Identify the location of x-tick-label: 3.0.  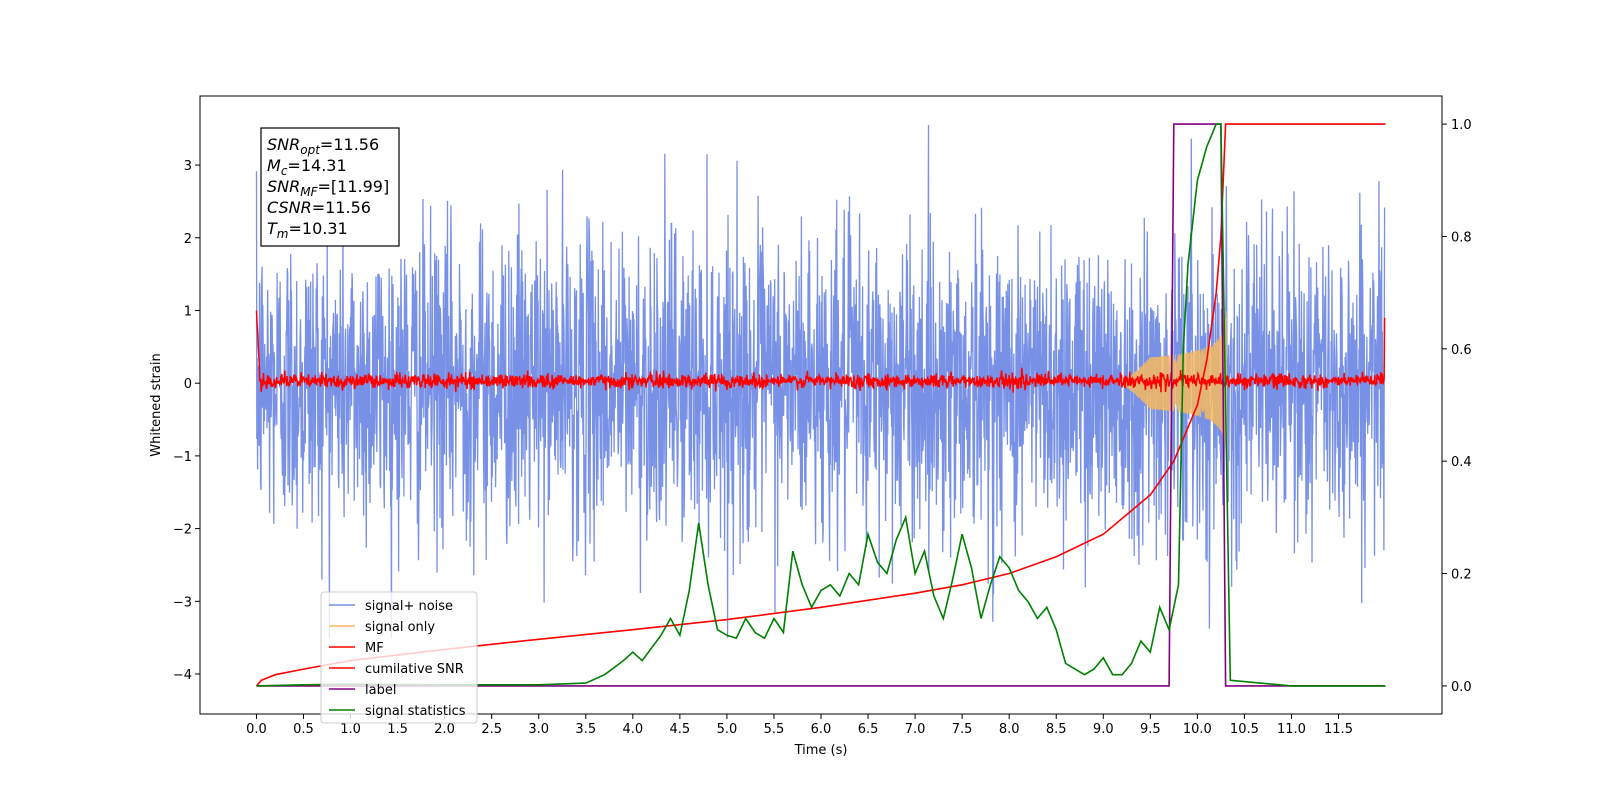
(538, 729).